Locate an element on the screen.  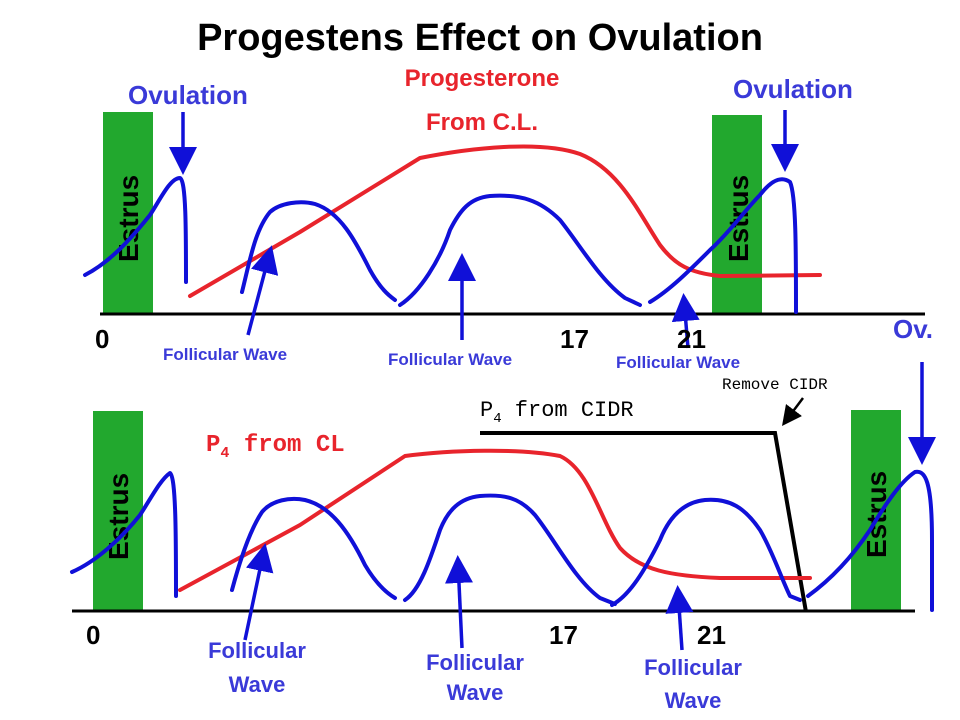
axis-tick-bottom-21: 21 is located at coordinates (711, 635).